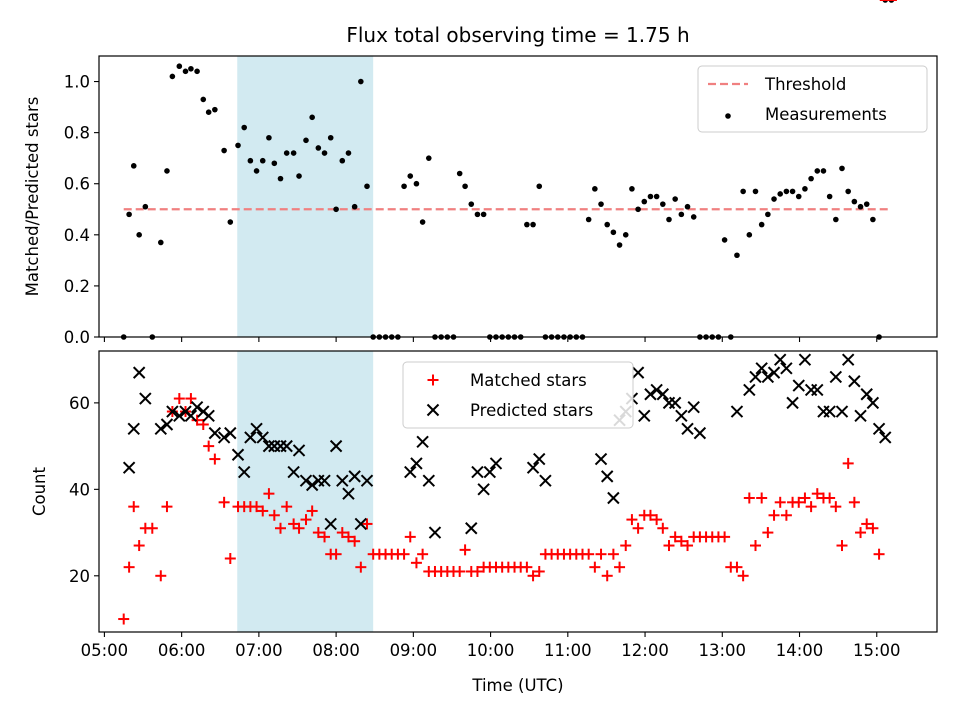 The image size is (960, 720). Describe the element at coordinates (77, 337) in the screenshot. I see `top-y-tick-label: 0.0` at that location.